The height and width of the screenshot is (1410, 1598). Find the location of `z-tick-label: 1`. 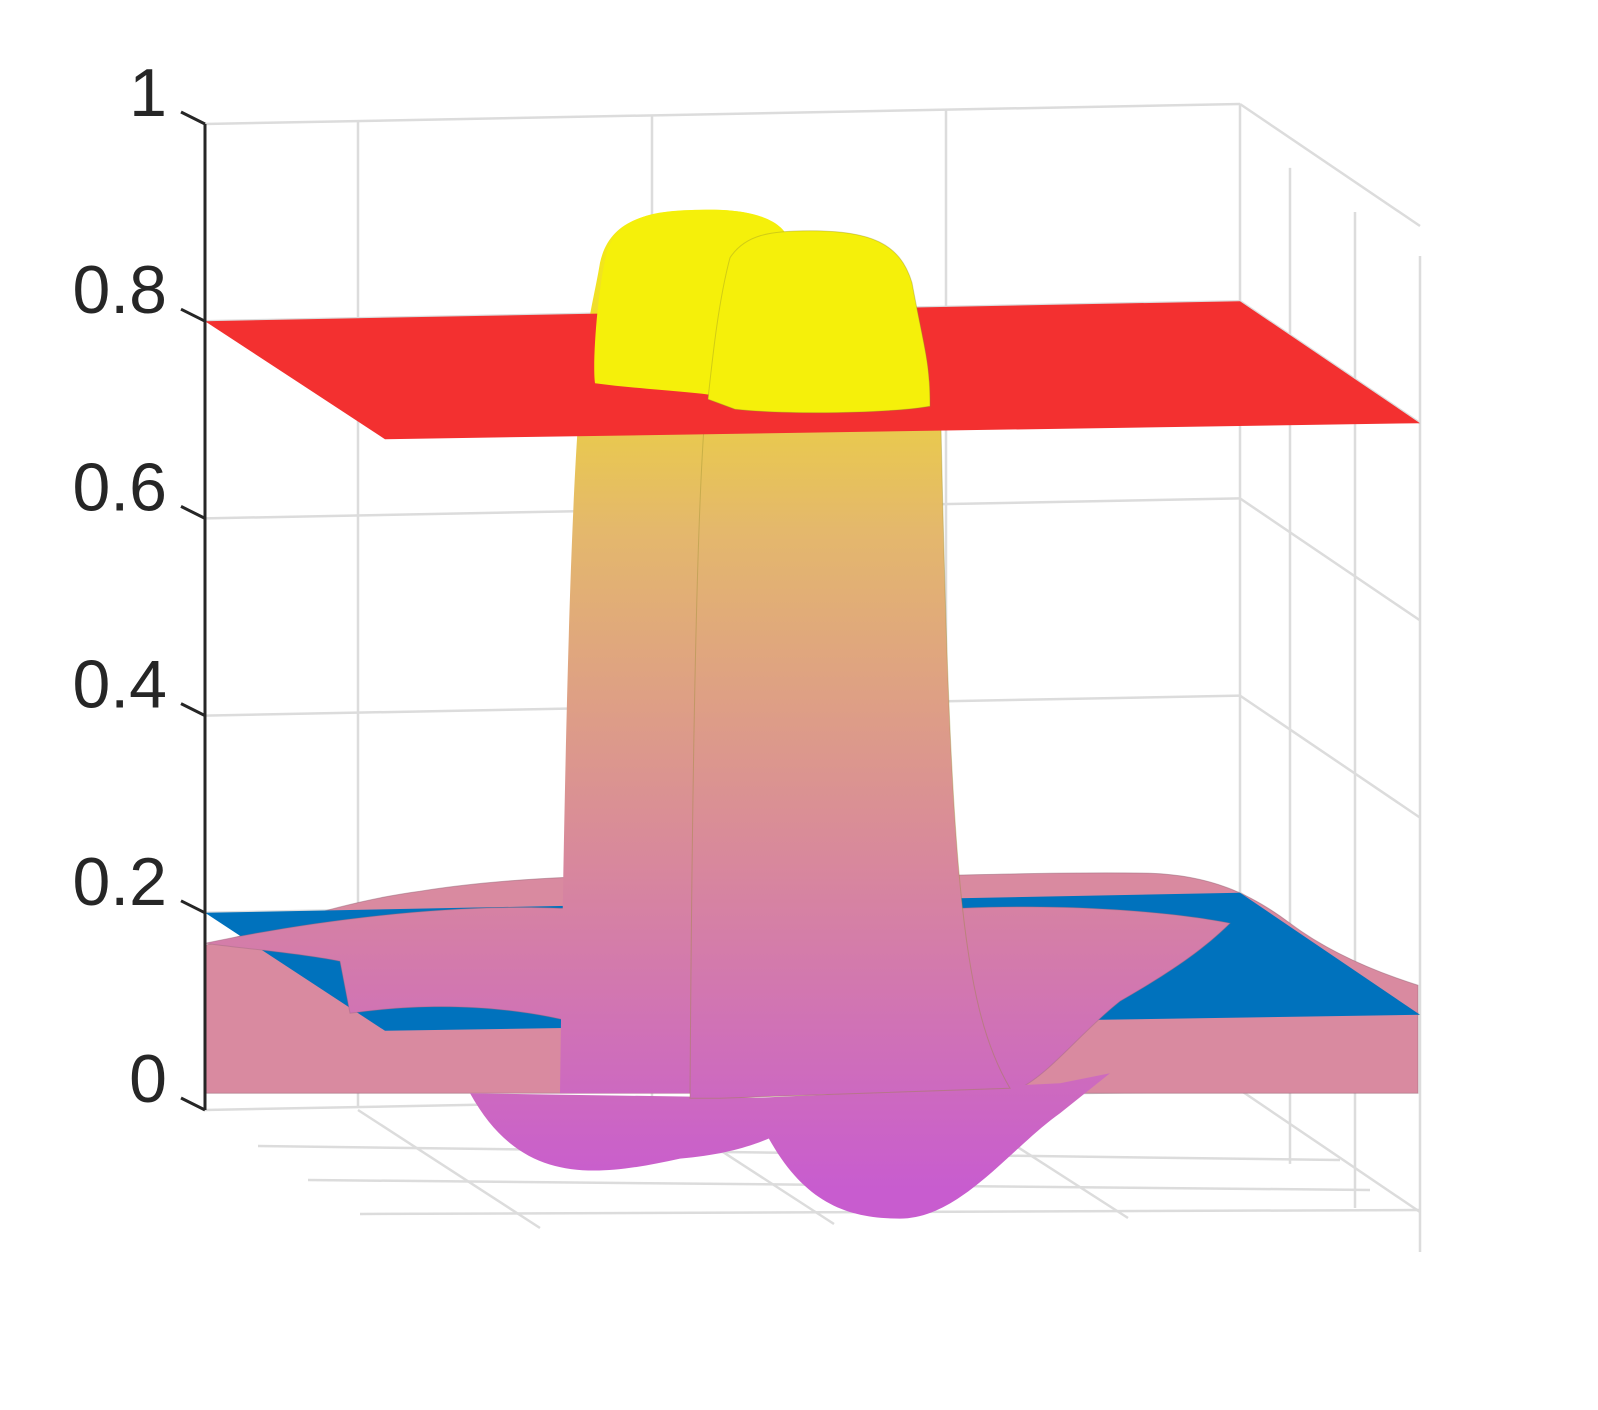

z-tick-label: 1 is located at coordinates (148, 93).